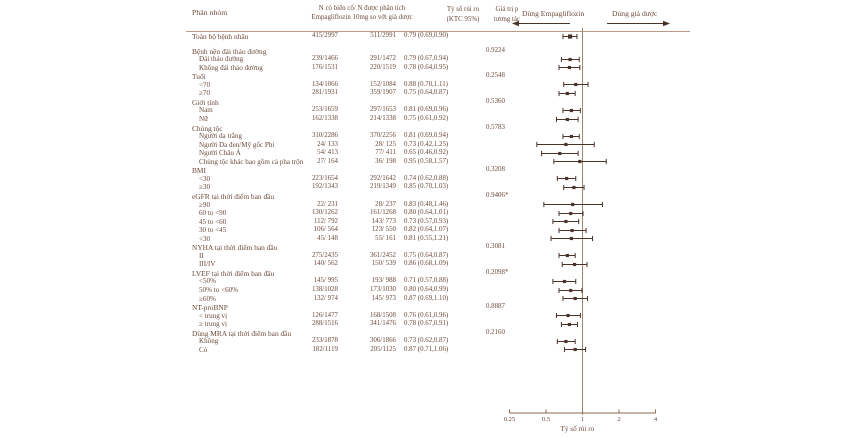  Describe the element at coordinates (426, 110) in the screenshot. I see `cell-hazard-ratio: 0.81 (0.69,0.96)` at that location.